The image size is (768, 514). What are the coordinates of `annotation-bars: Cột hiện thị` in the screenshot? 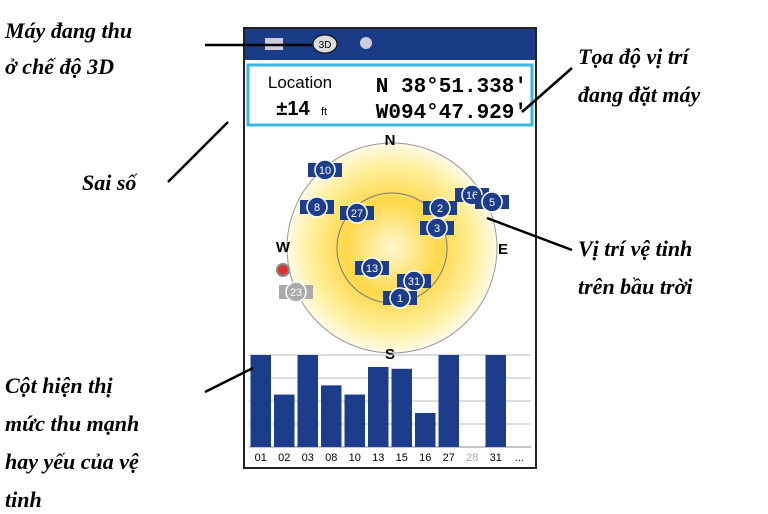 It's located at (59, 385).